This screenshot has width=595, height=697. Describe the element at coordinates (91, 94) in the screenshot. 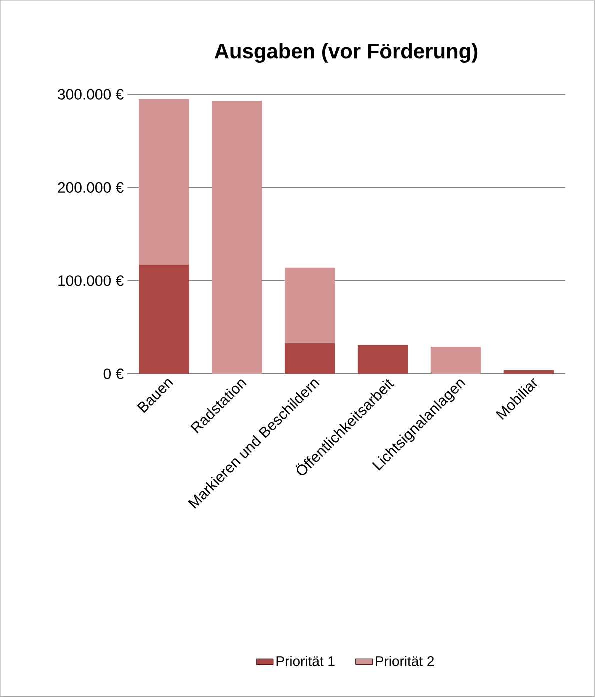

I see `y-tick-label: 300.000 €` at that location.